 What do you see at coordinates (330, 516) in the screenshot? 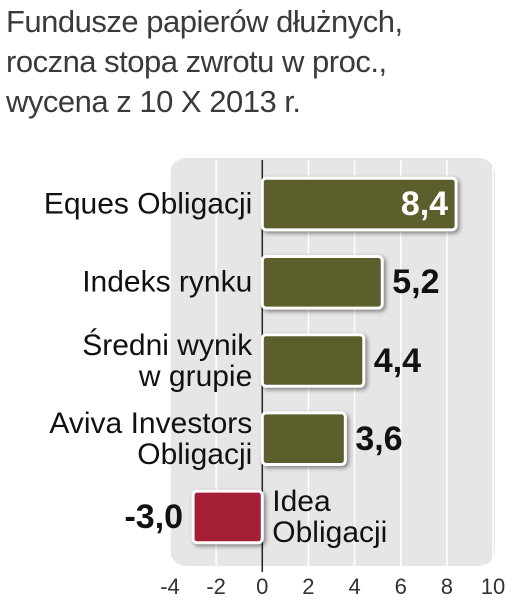
I see `category-label: Idea Obligacji` at bounding box center [330, 516].